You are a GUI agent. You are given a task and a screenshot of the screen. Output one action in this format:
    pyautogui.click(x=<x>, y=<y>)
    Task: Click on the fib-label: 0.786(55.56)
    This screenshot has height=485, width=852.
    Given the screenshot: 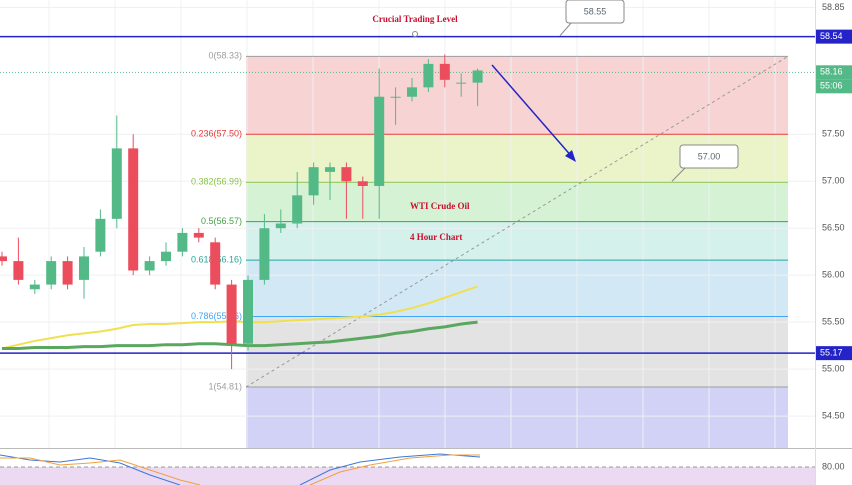 What is the action you would take?
    pyautogui.click(x=216, y=316)
    